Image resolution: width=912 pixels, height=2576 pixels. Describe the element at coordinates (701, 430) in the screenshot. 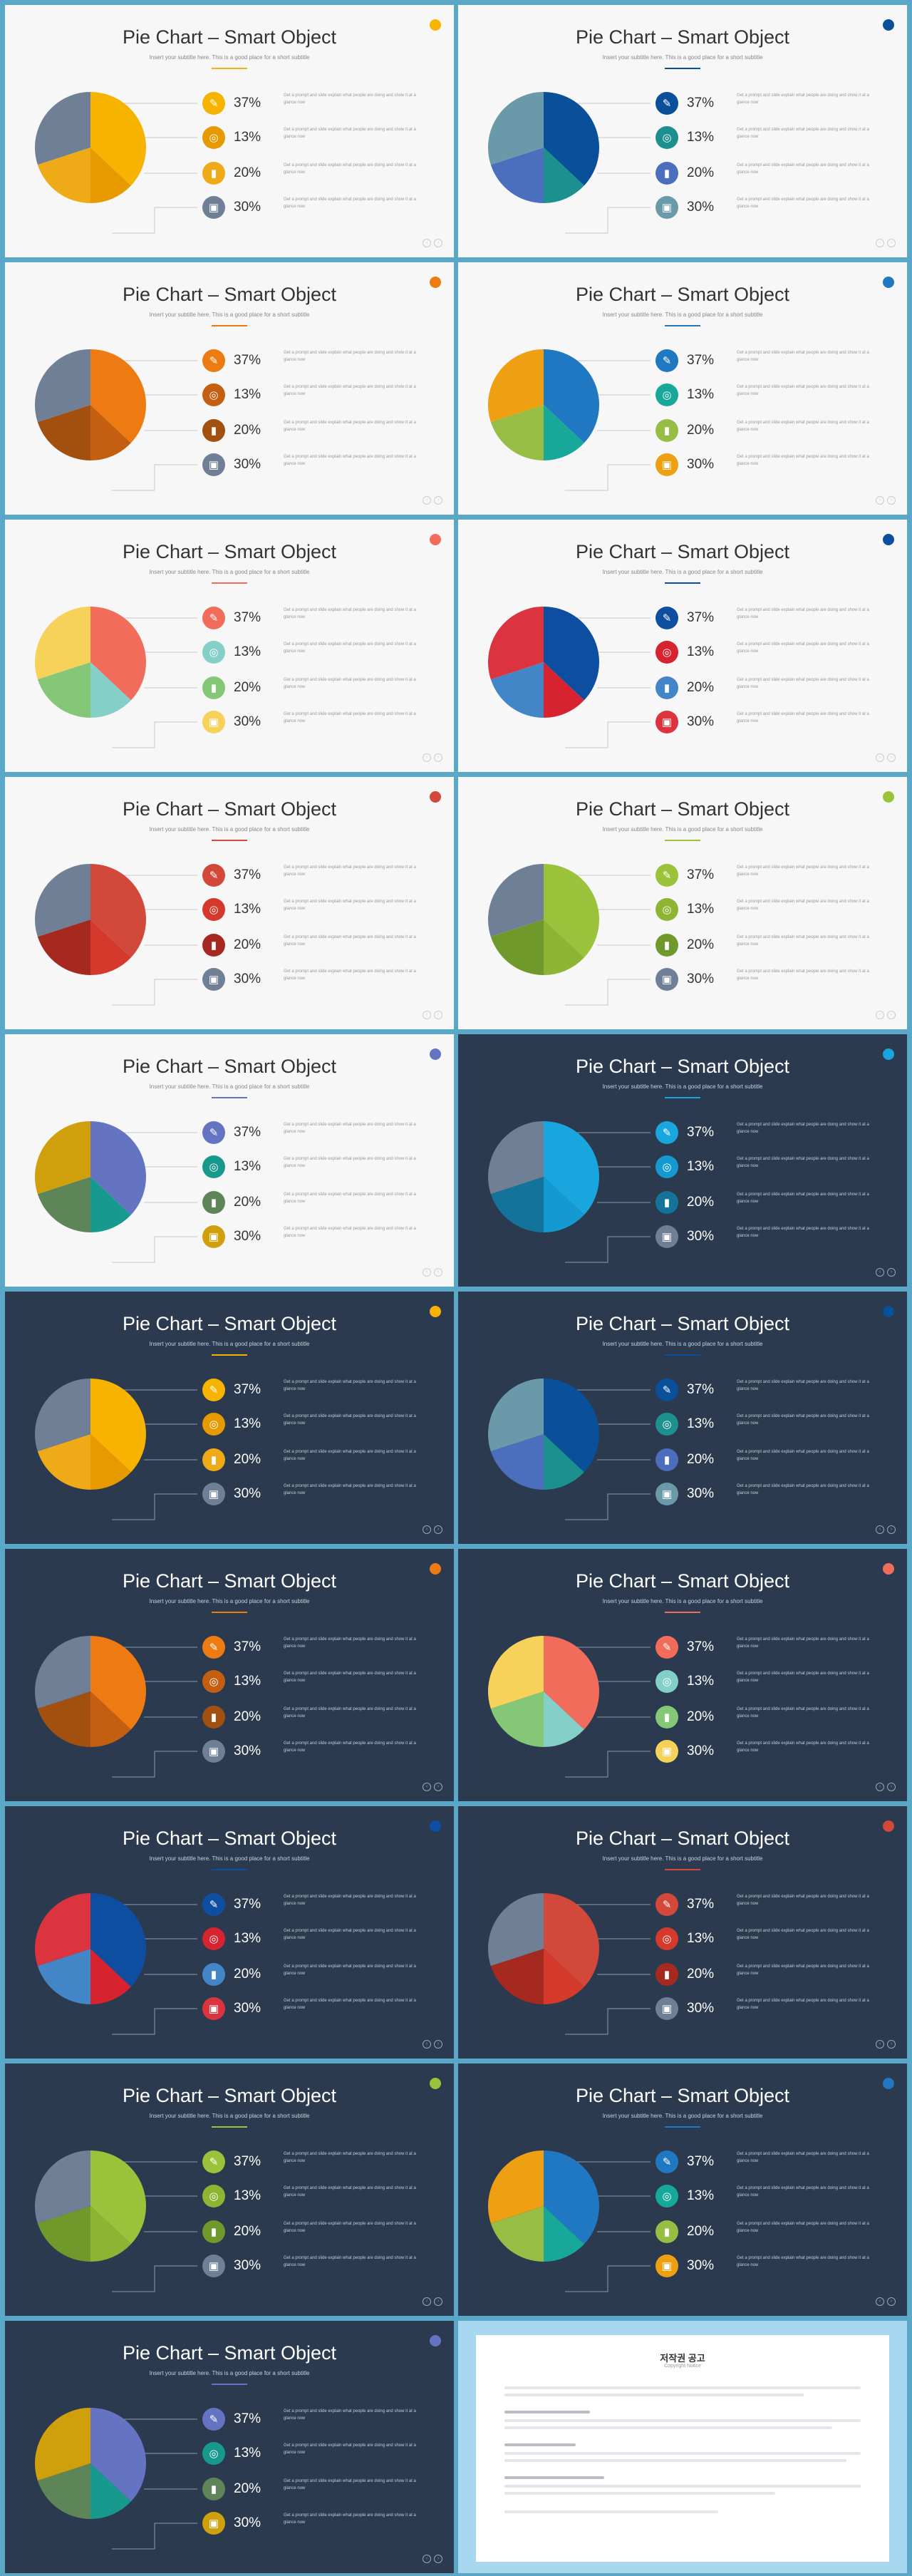

I see `legend-percent: 20%` at that location.